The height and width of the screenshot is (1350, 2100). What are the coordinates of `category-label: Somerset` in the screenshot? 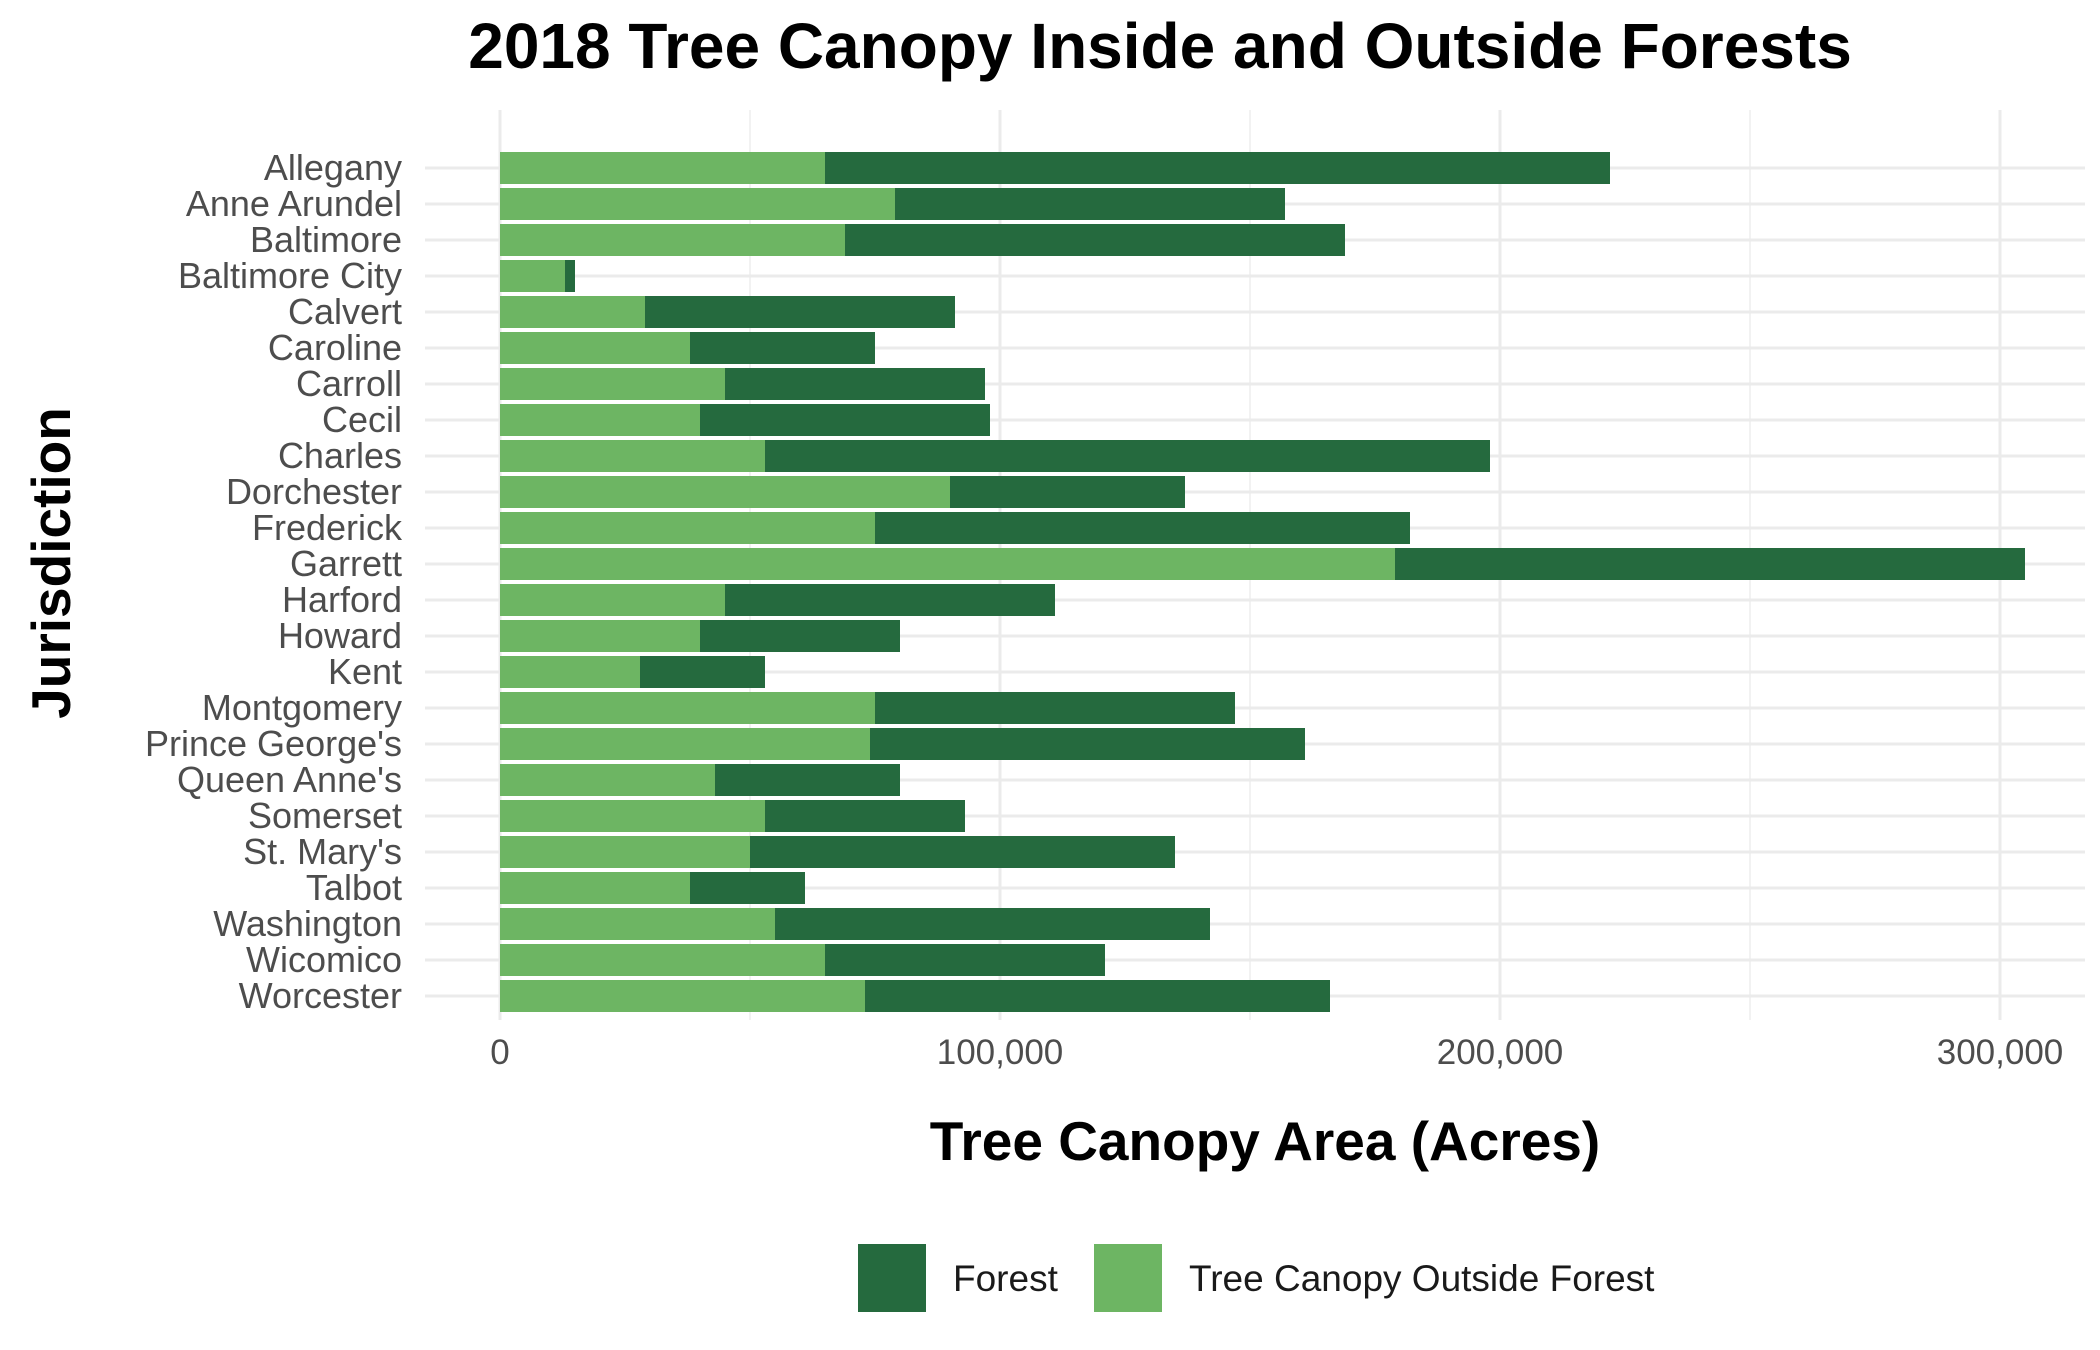 It's located at (325, 815).